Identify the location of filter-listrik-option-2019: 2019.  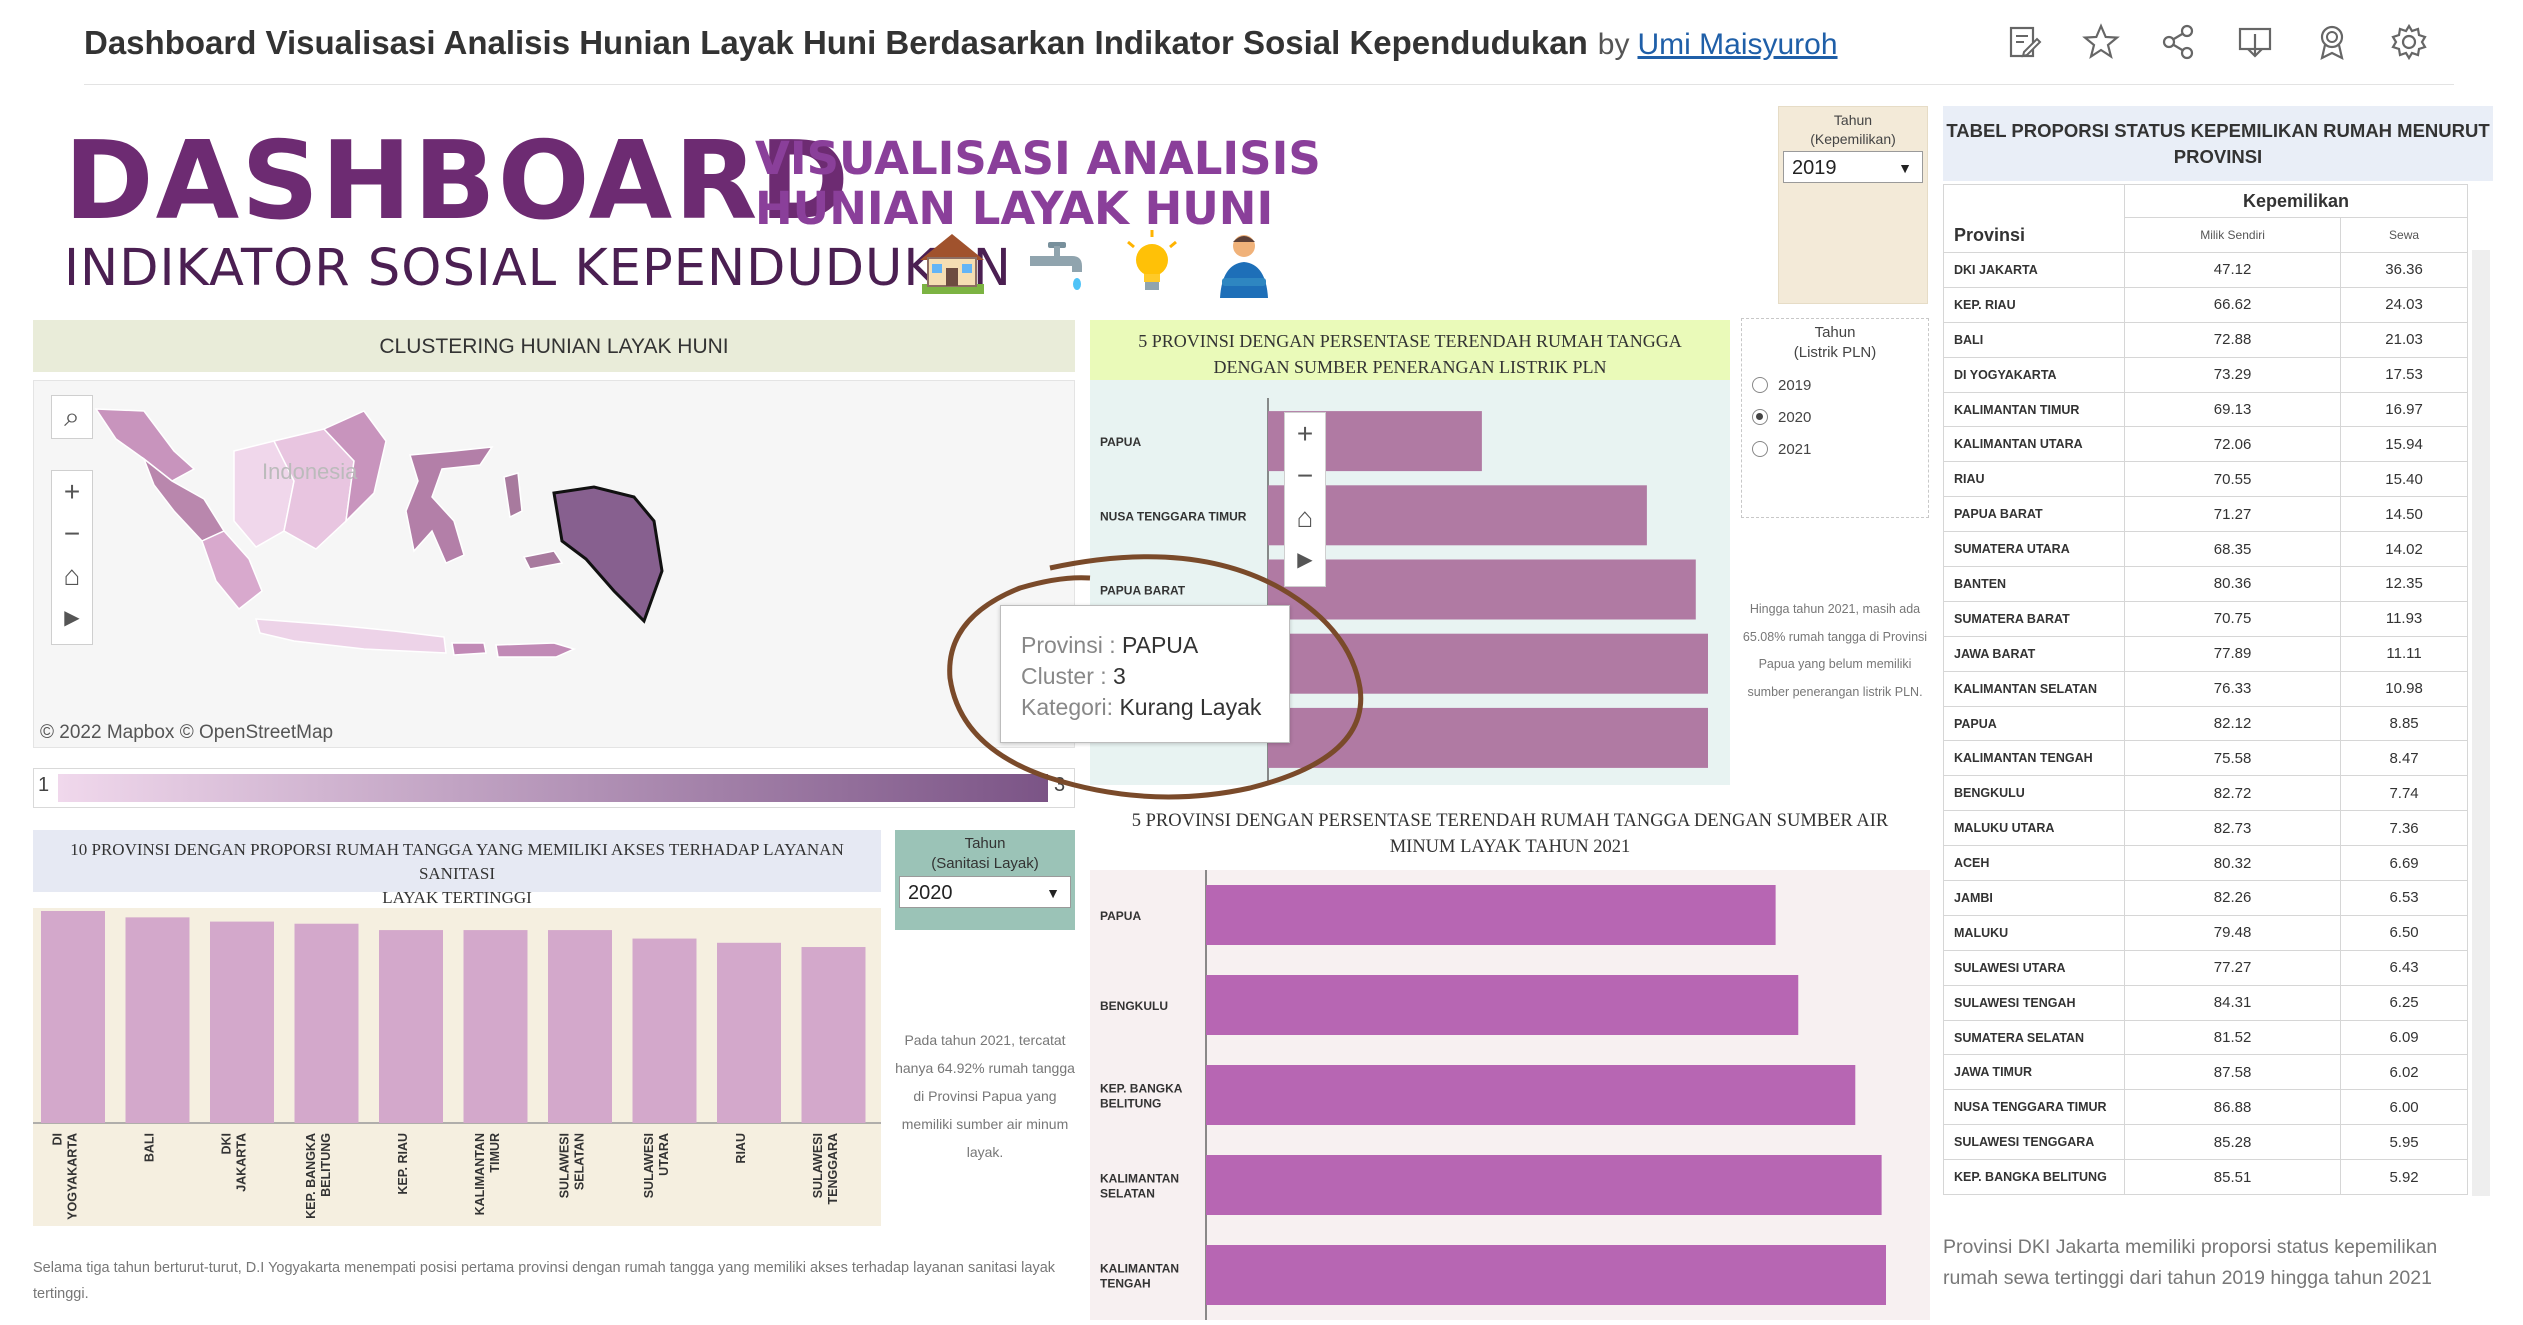
(1781, 385).